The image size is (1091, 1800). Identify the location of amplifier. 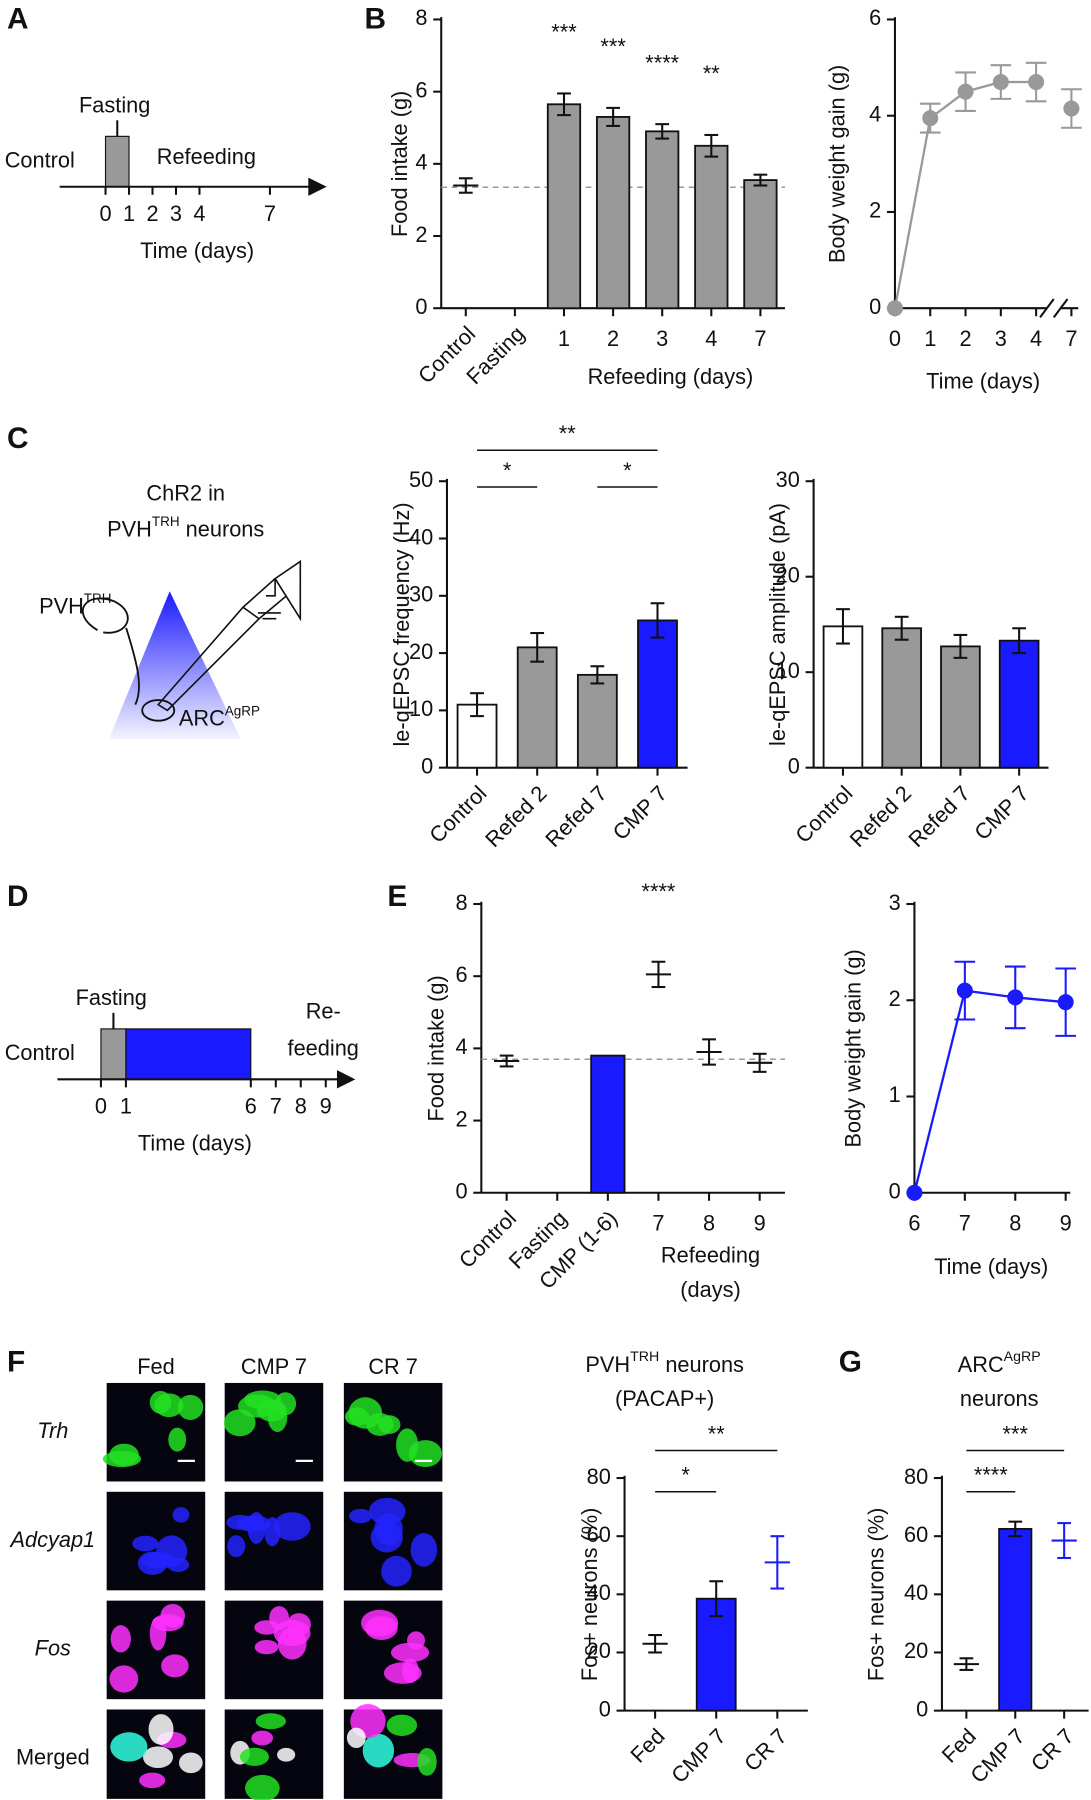
(279, 590).